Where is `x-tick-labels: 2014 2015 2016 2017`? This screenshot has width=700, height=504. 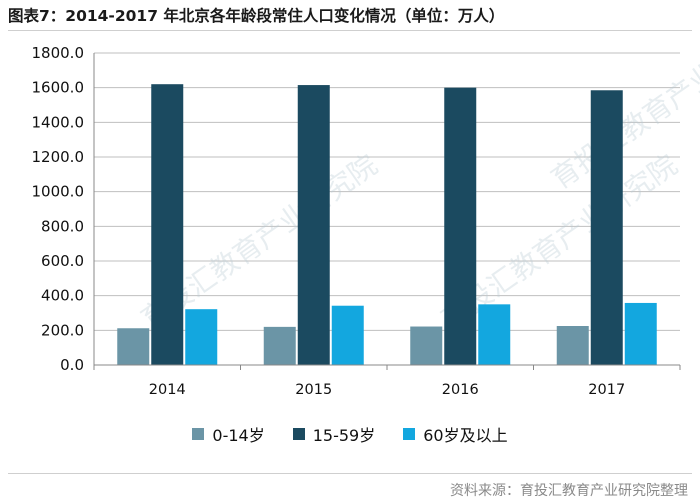 x-tick-labels: 2014 2015 2016 2017 is located at coordinates (387, 390).